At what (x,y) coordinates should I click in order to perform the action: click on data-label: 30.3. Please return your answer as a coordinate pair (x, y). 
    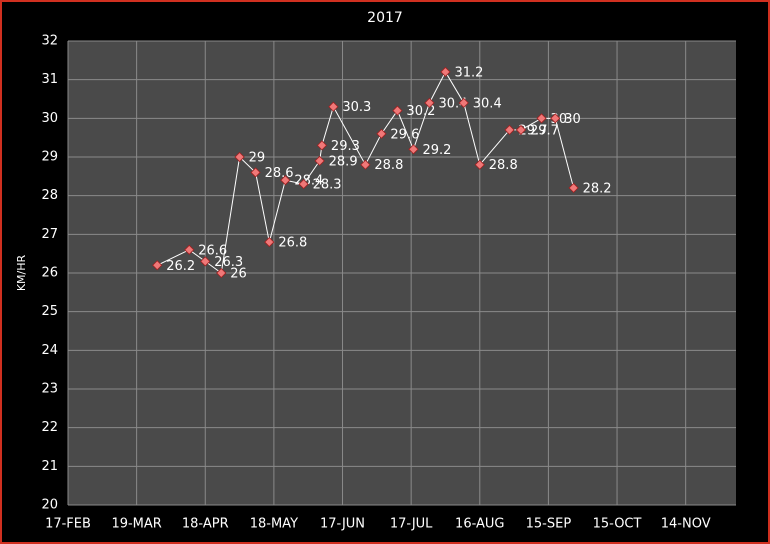
    Looking at the image, I should click on (356, 107).